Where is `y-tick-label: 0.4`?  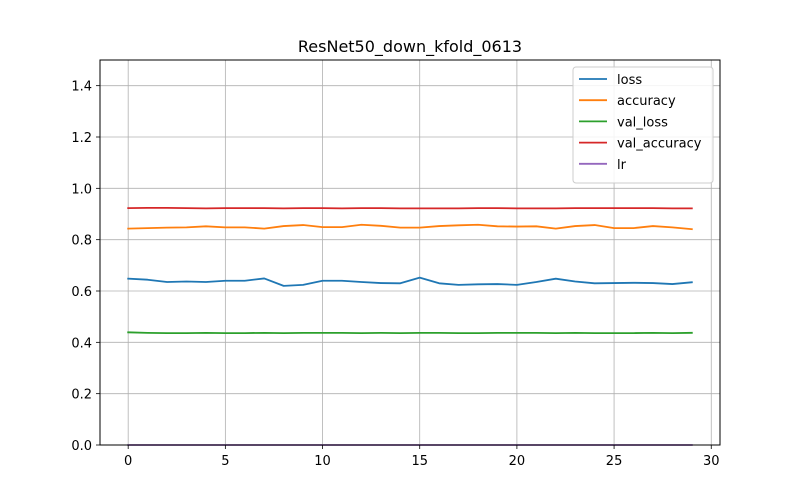
y-tick-label: 0.4 is located at coordinates (81, 343).